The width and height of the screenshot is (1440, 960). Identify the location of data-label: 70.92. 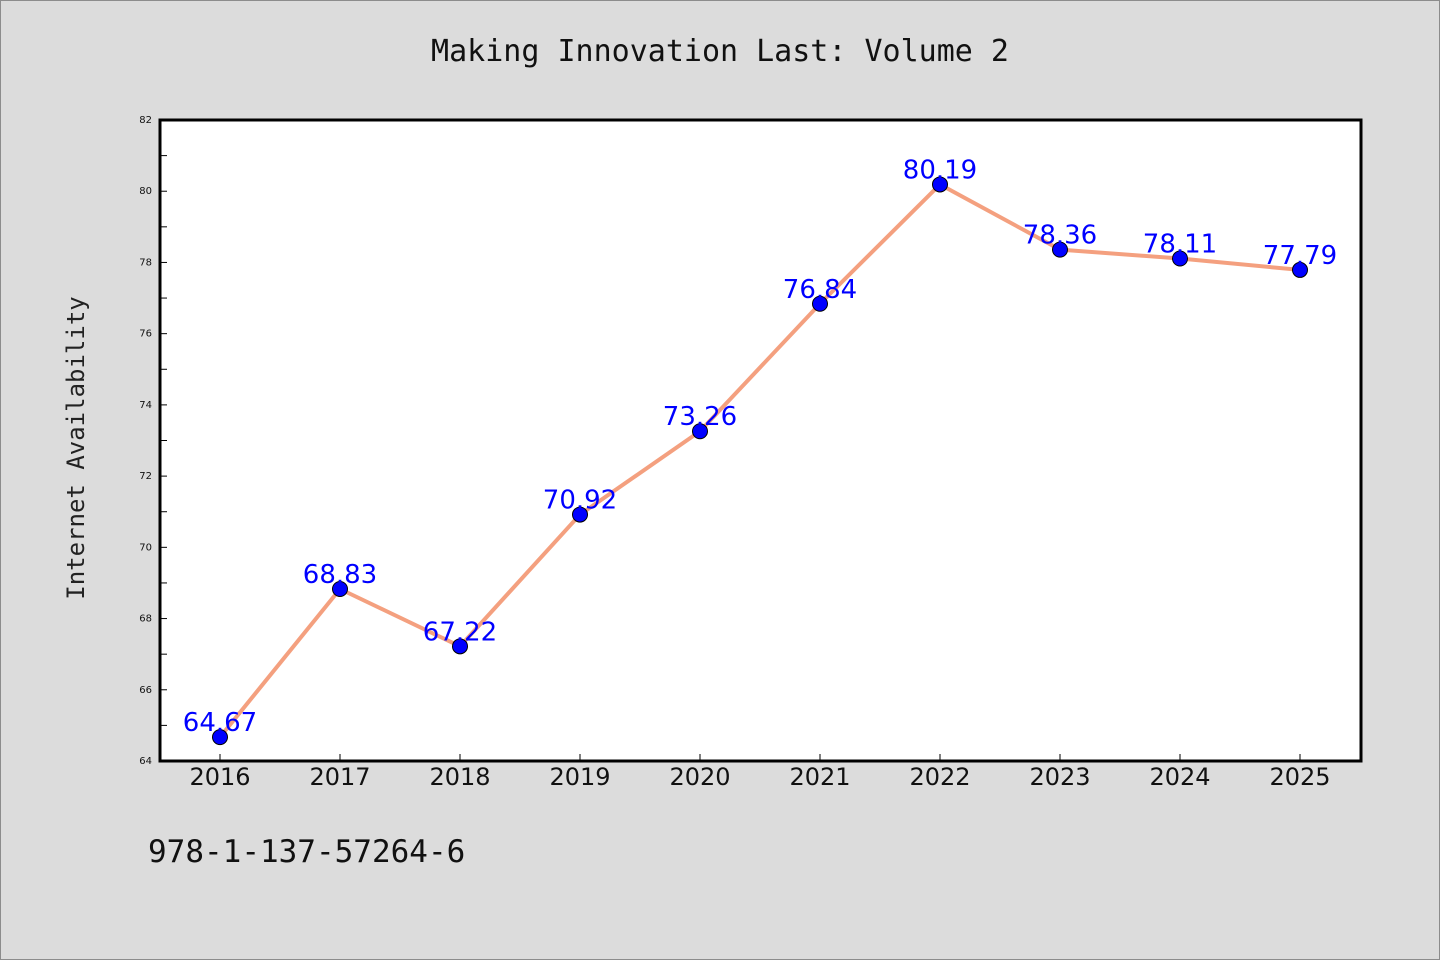
(580, 501).